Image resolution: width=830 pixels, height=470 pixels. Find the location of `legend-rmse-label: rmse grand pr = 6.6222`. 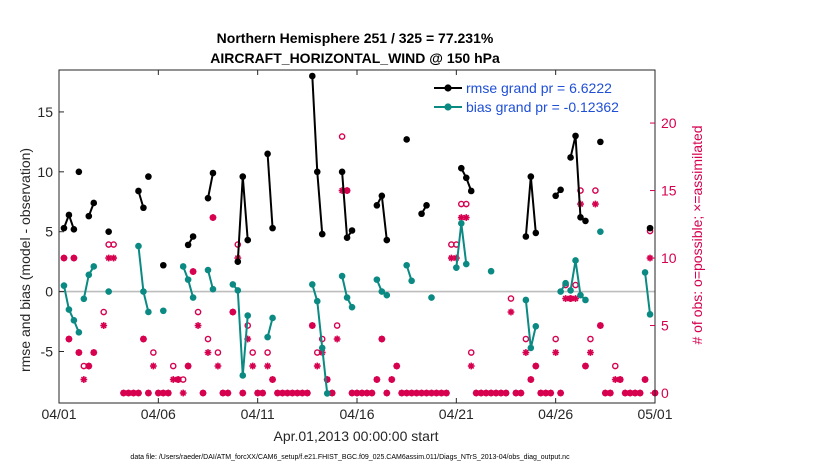

legend-rmse-label: rmse grand pr = 6.6222 is located at coordinates (539, 88).